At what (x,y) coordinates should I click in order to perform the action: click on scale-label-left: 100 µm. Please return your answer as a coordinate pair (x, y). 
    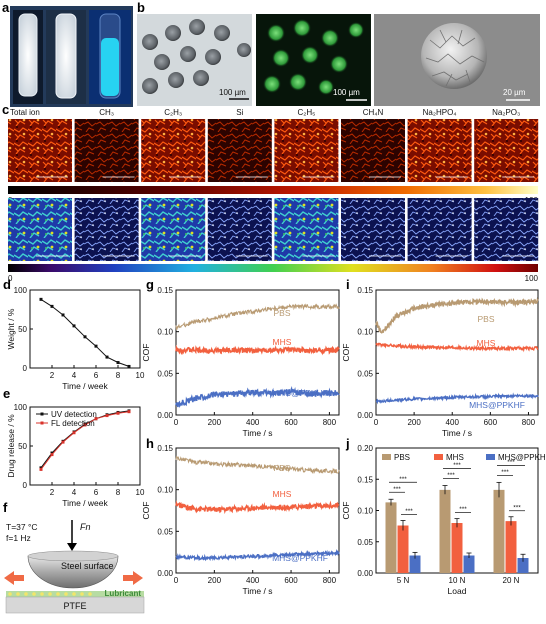
    Looking at the image, I should click on (232, 92).